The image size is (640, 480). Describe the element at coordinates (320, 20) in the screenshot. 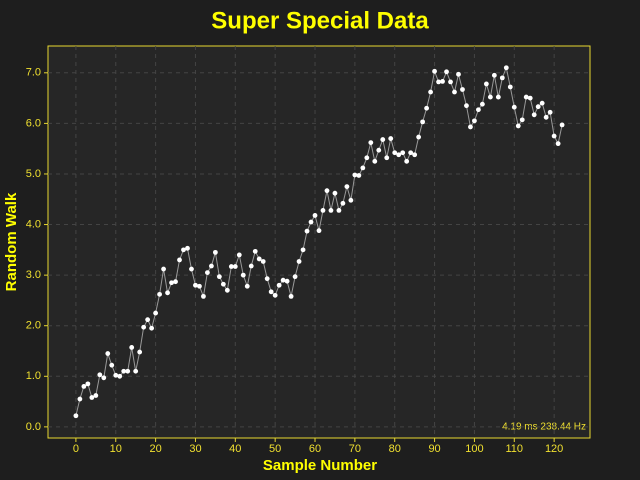

I see `chart-title: Super Special Data` at that location.